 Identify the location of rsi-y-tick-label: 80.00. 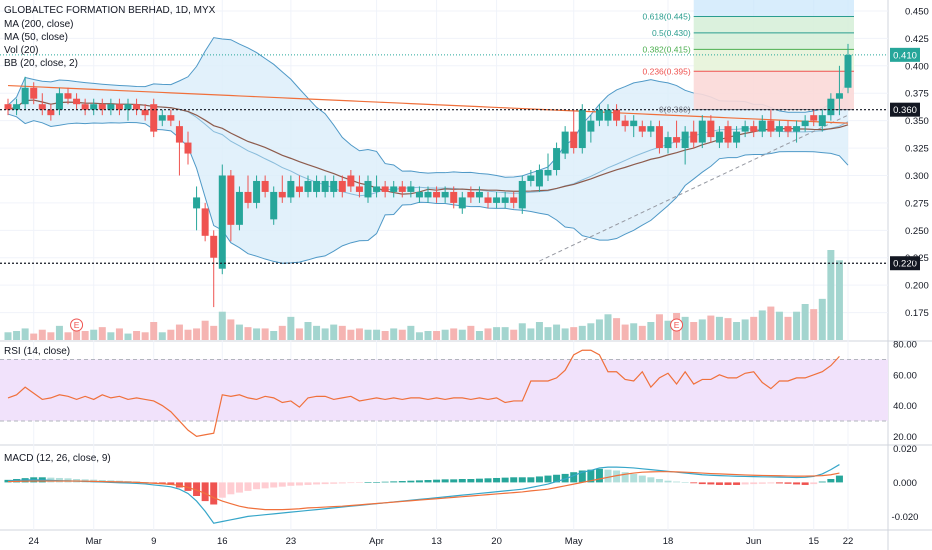
(905, 345).